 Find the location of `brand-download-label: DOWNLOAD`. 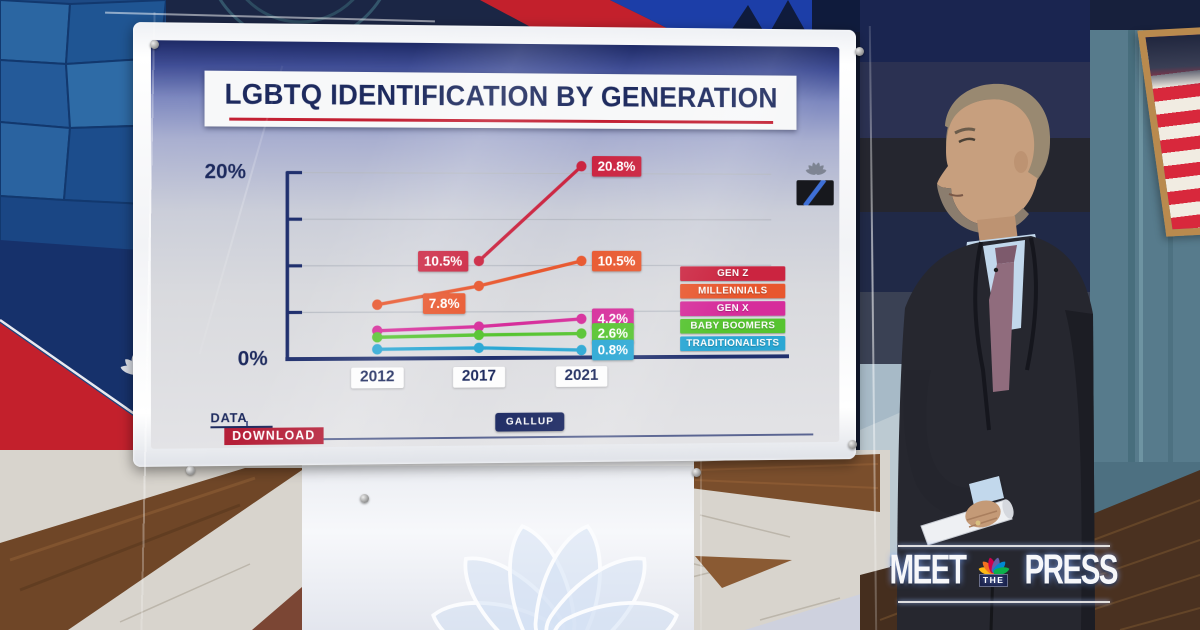

brand-download-label: DOWNLOAD is located at coordinates (274, 436).